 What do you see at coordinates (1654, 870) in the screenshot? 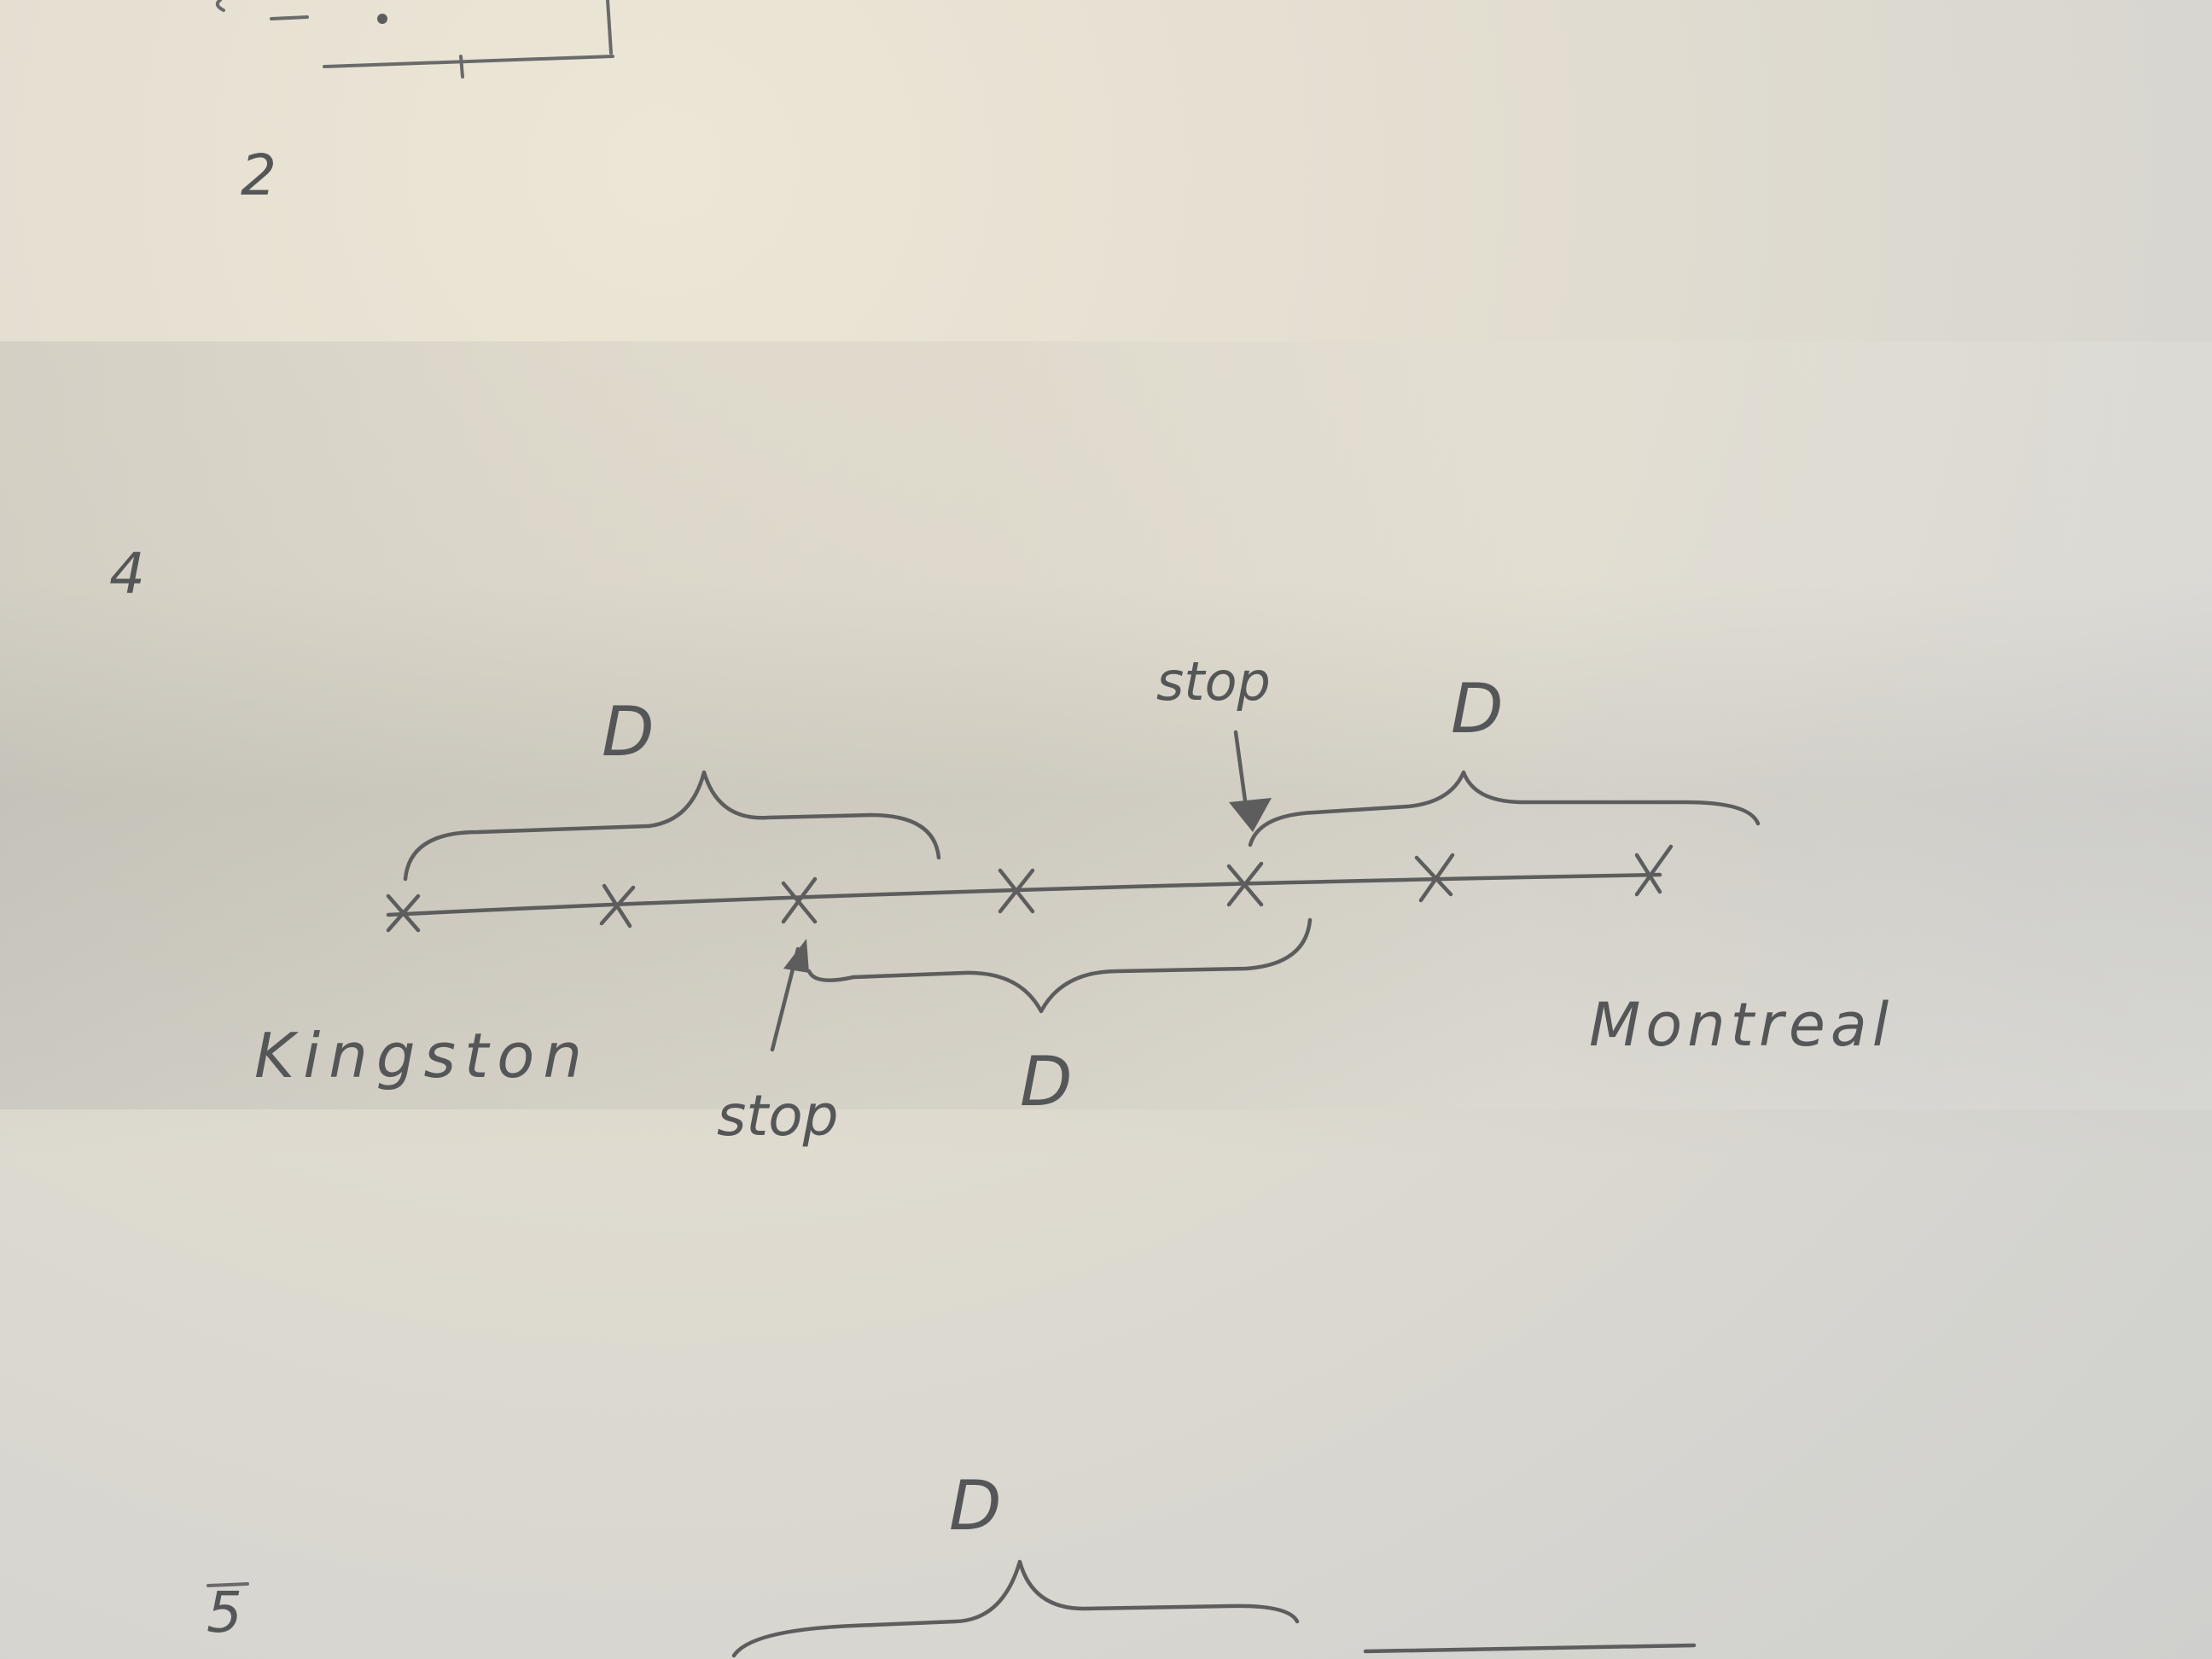
I see `x-mark-montreal` at bounding box center [1654, 870].